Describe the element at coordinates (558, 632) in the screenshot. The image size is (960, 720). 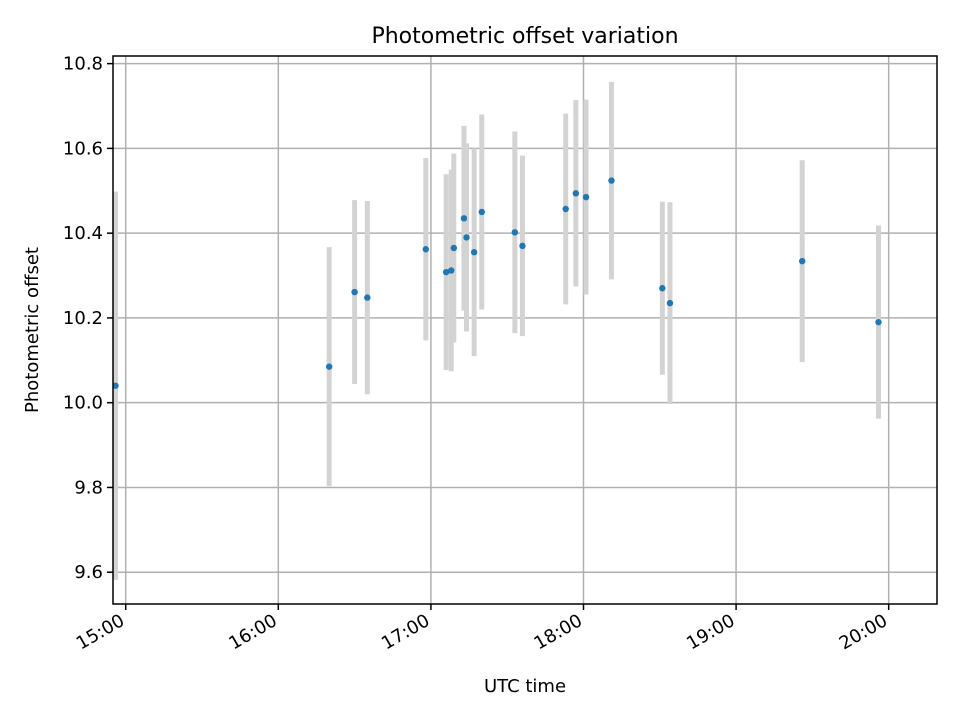
I see `x-tick-label: 18:00` at that location.